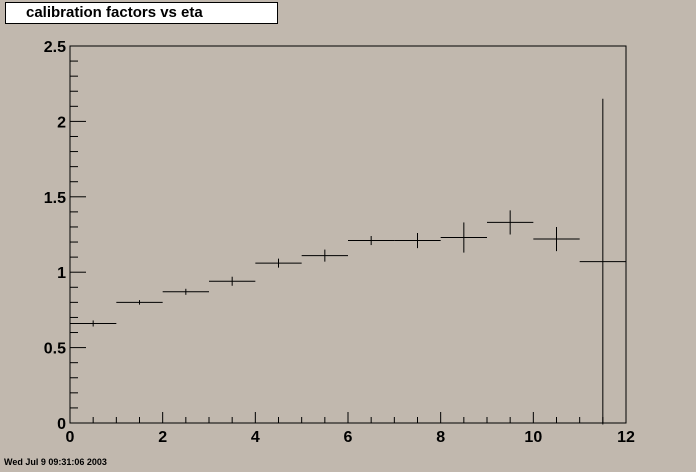  What do you see at coordinates (65, 236) in the screenshot?
I see `y-axis: 0 0.5 1 1.5 2 2.5` at bounding box center [65, 236].